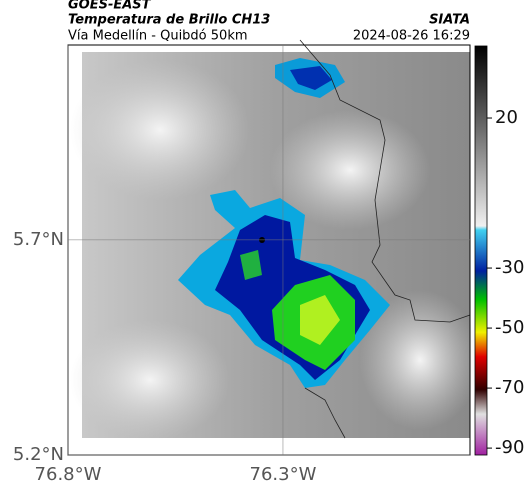 The image size is (526, 495). What do you see at coordinates (158, 36) in the screenshot?
I see `route: Vía Medellín - Quibdó 50km` at bounding box center [158, 36].